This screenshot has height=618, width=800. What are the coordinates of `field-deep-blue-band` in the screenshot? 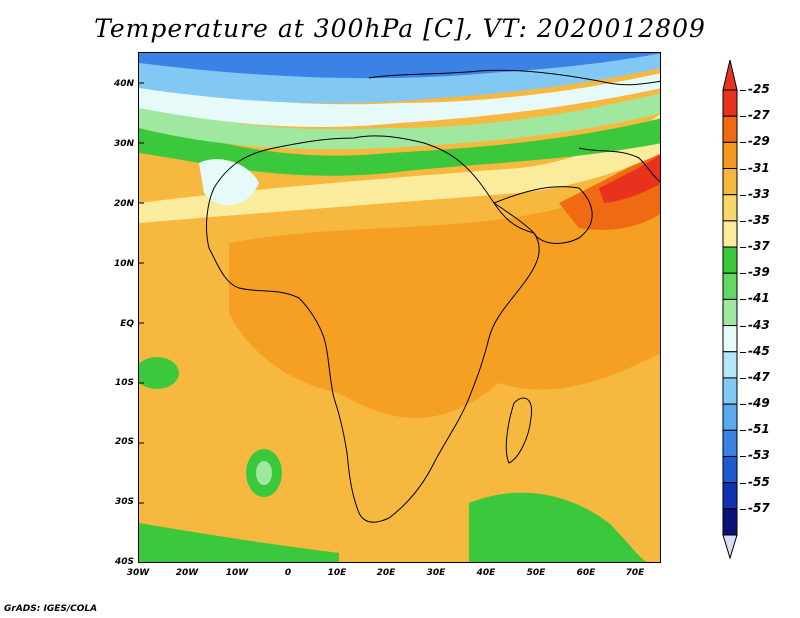 It's located at (399, 66).